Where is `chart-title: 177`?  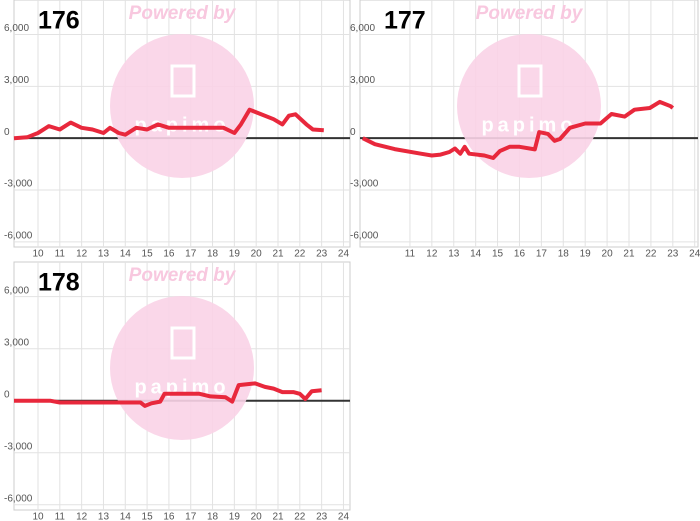
chart-title: 177 is located at coordinates (405, 21).